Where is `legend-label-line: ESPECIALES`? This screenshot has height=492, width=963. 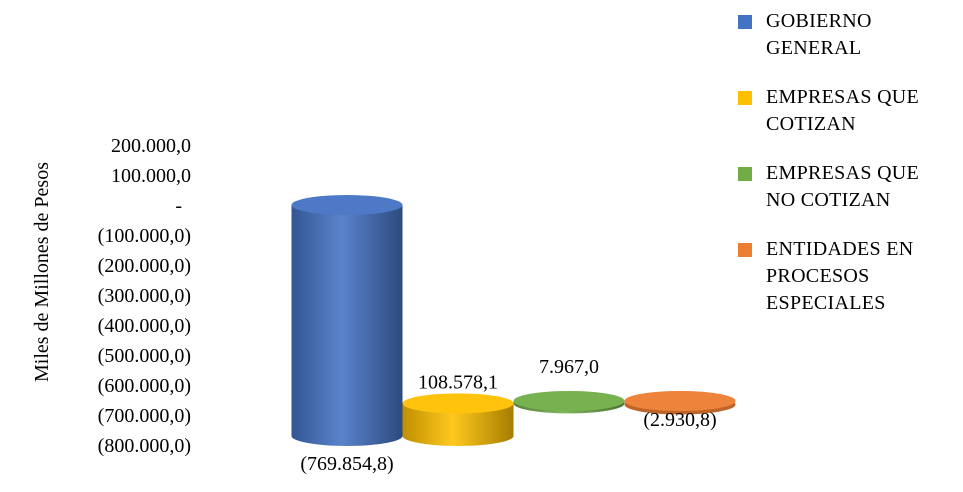
legend-label-line: ESPECIALES is located at coordinates (826, 303).